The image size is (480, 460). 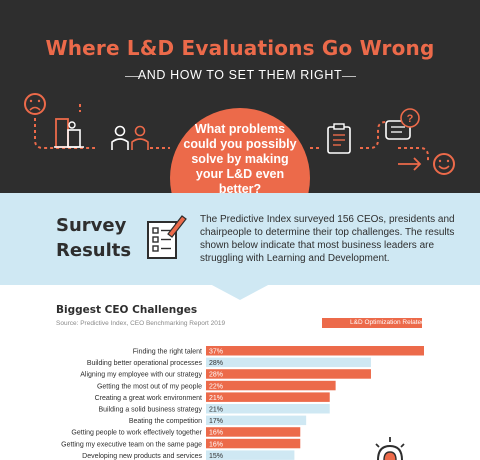 What do you see at coordinates (410, 164) in the screenshot?
I see `arrow-right-icon` at bounding box center [410, 164].